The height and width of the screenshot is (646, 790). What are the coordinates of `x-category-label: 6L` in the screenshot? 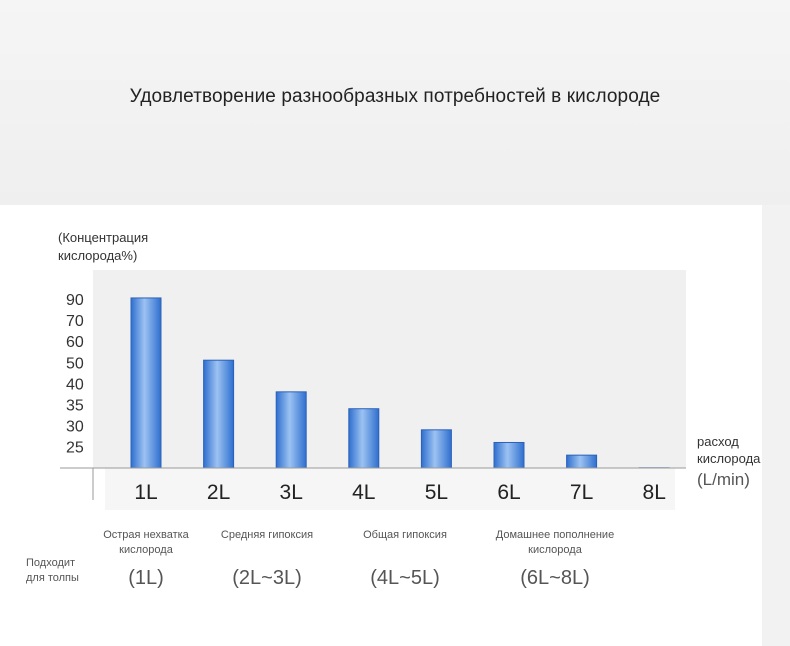 It's located at (508, 492).